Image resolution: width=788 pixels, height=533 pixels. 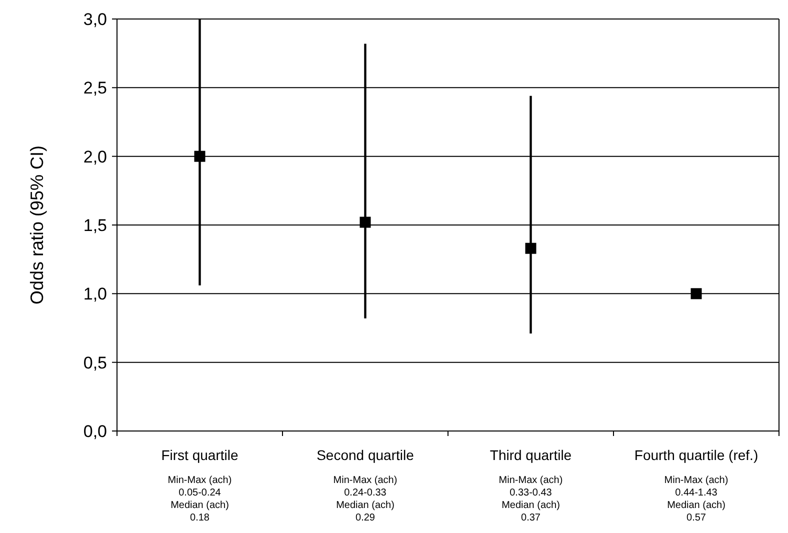 I want to click on text: Min-Max (ach) 0.44-1.43 Median (ach) 0.57, so click(x=696, y=499).